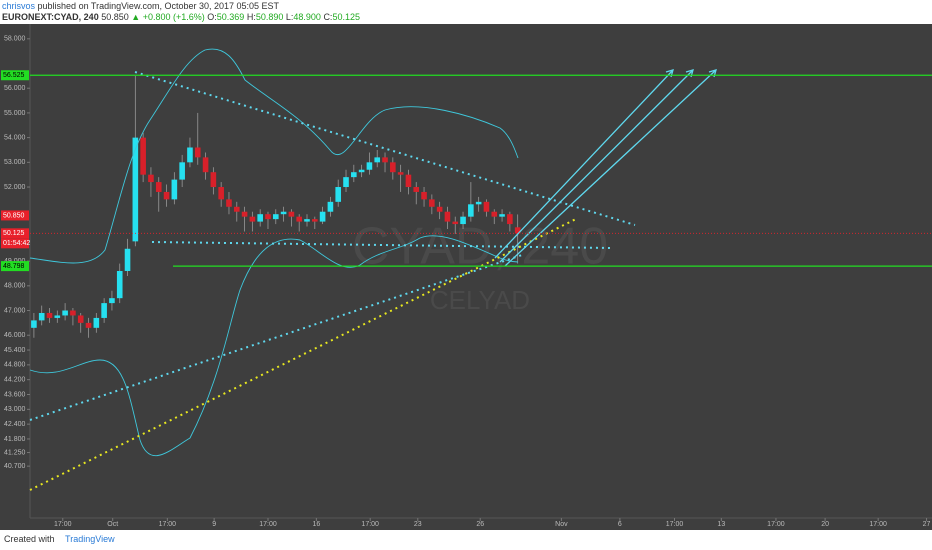  I want to click on countdown-bg, so click(15, 243).